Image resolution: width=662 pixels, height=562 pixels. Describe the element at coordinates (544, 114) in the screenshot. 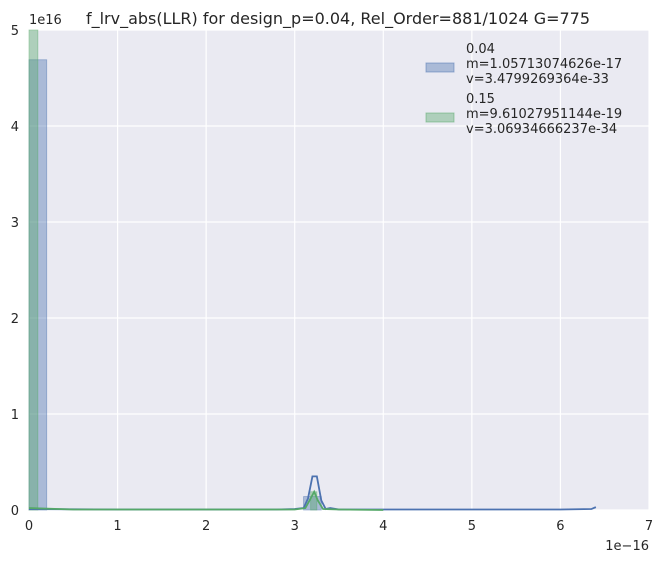

I see `legend-label: m=9.61027951144e-19` at that location.